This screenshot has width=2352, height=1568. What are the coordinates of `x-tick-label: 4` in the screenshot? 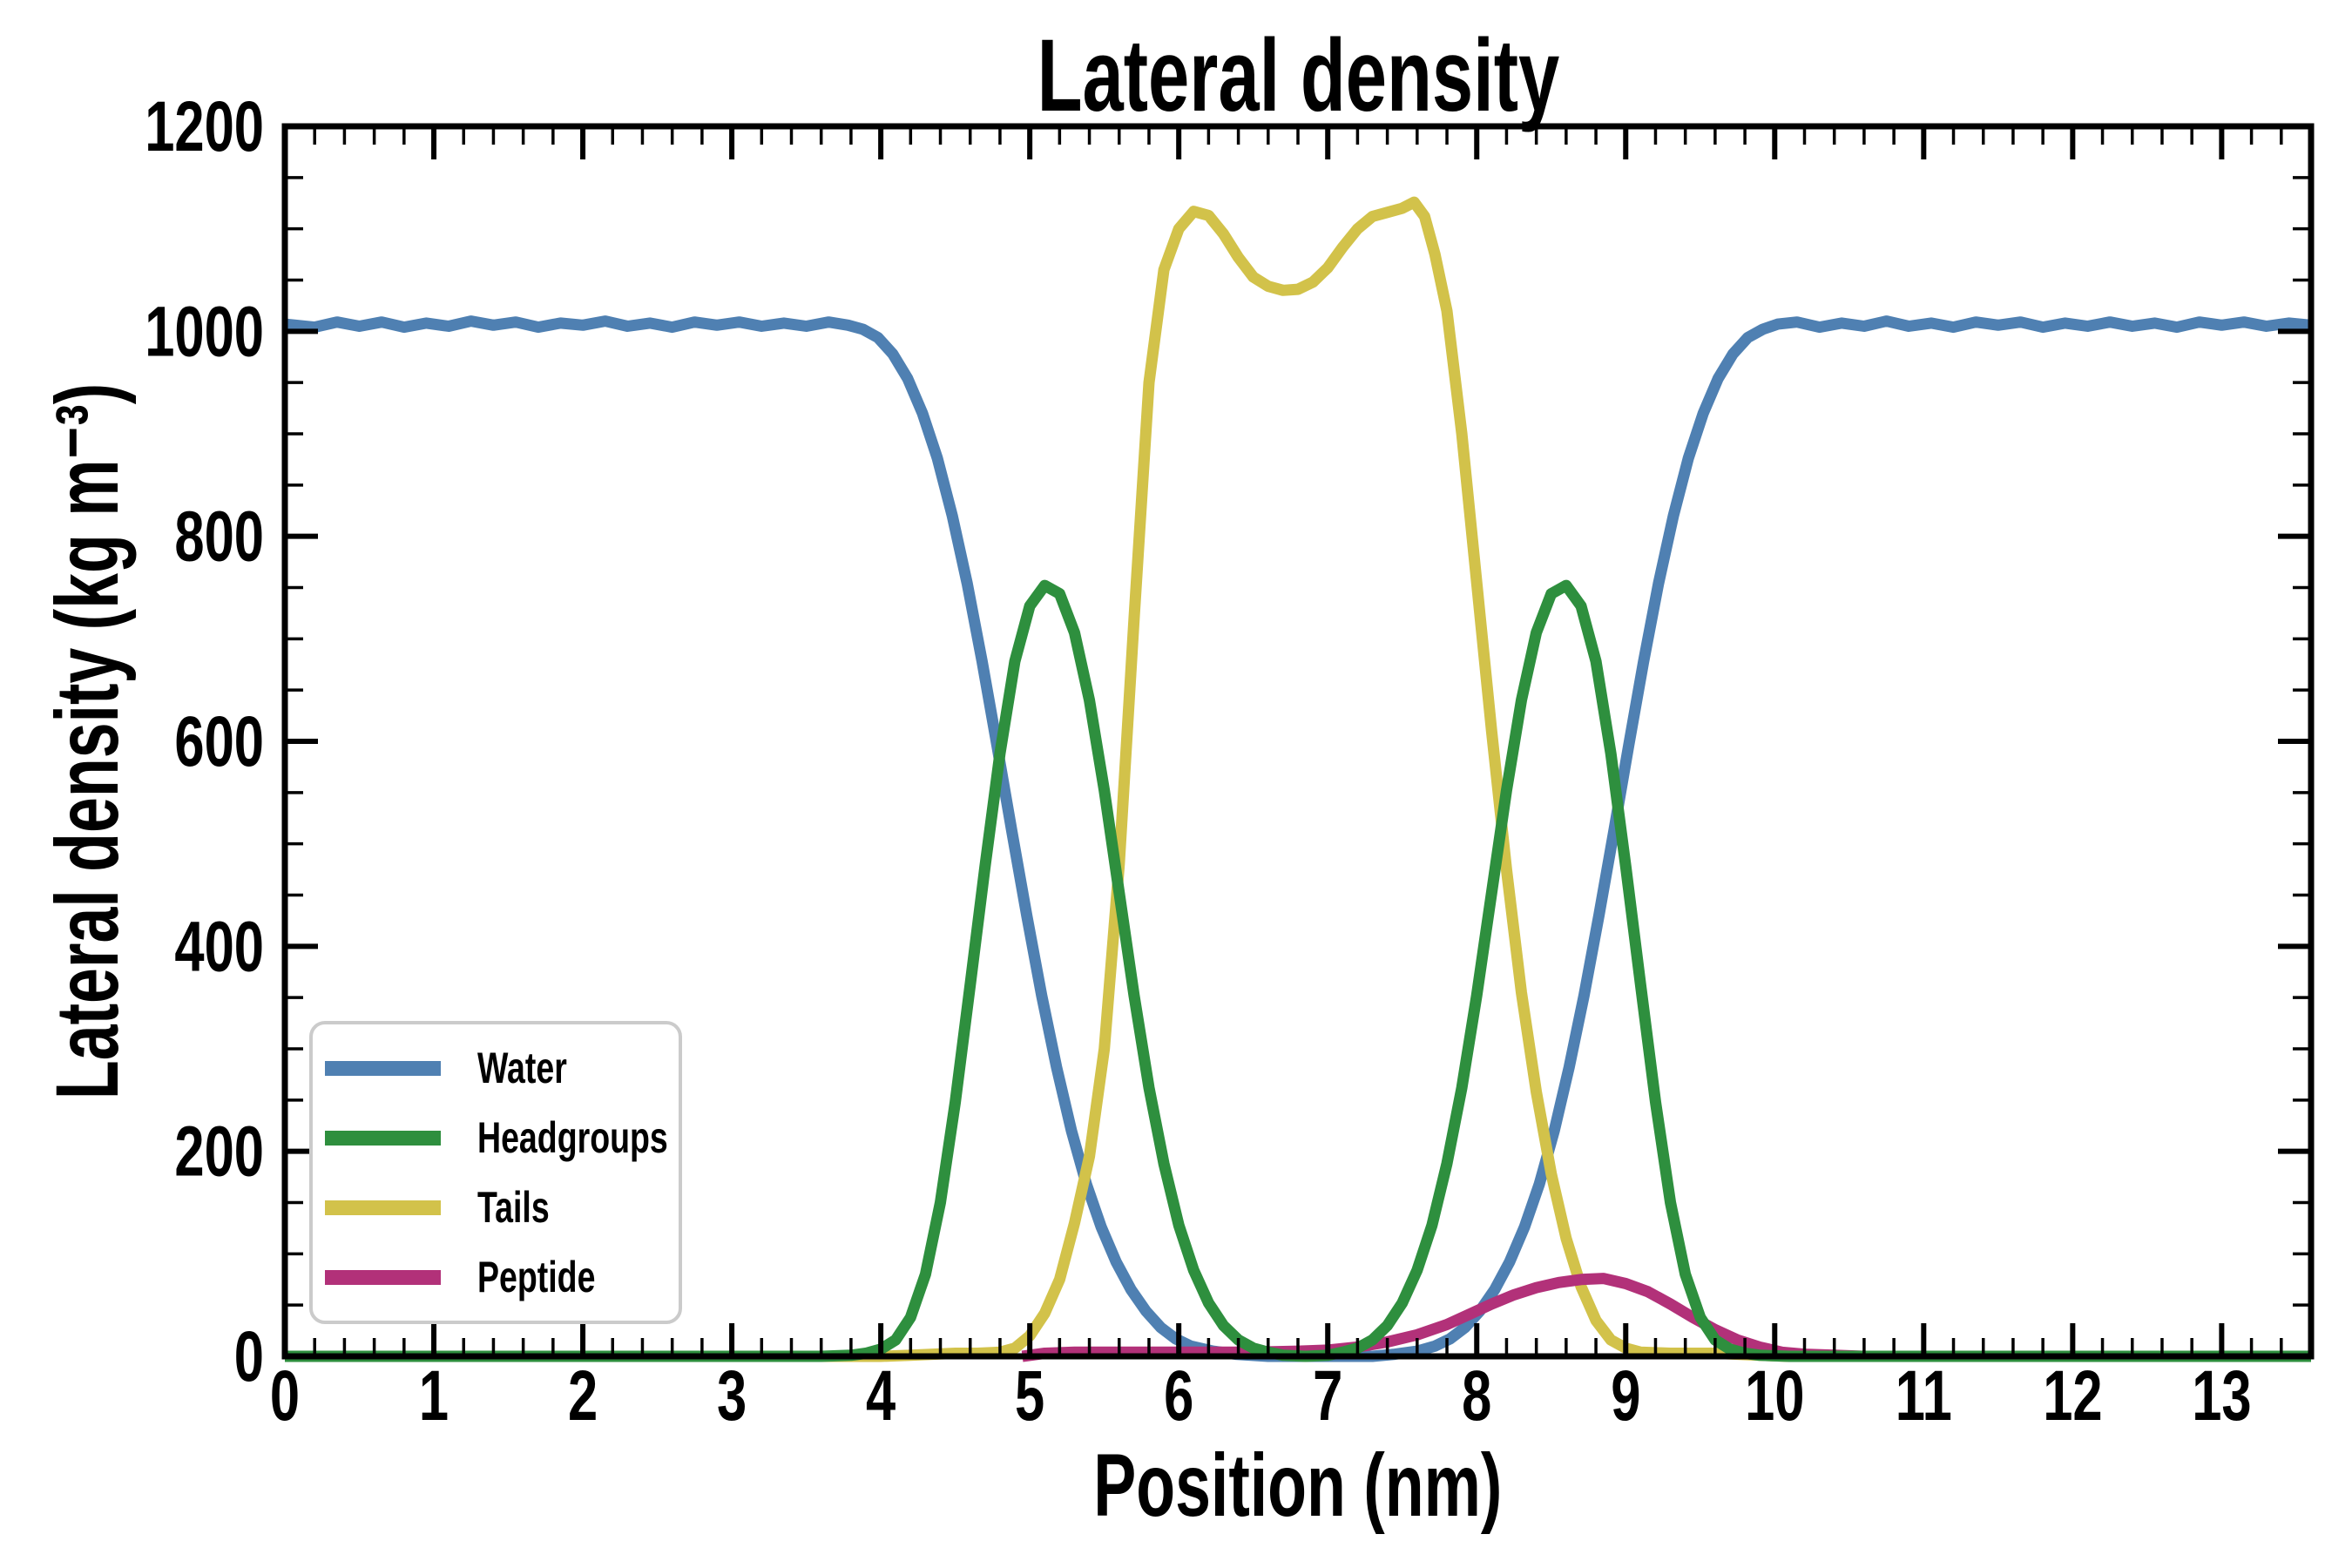 It's located at (881, 1395).